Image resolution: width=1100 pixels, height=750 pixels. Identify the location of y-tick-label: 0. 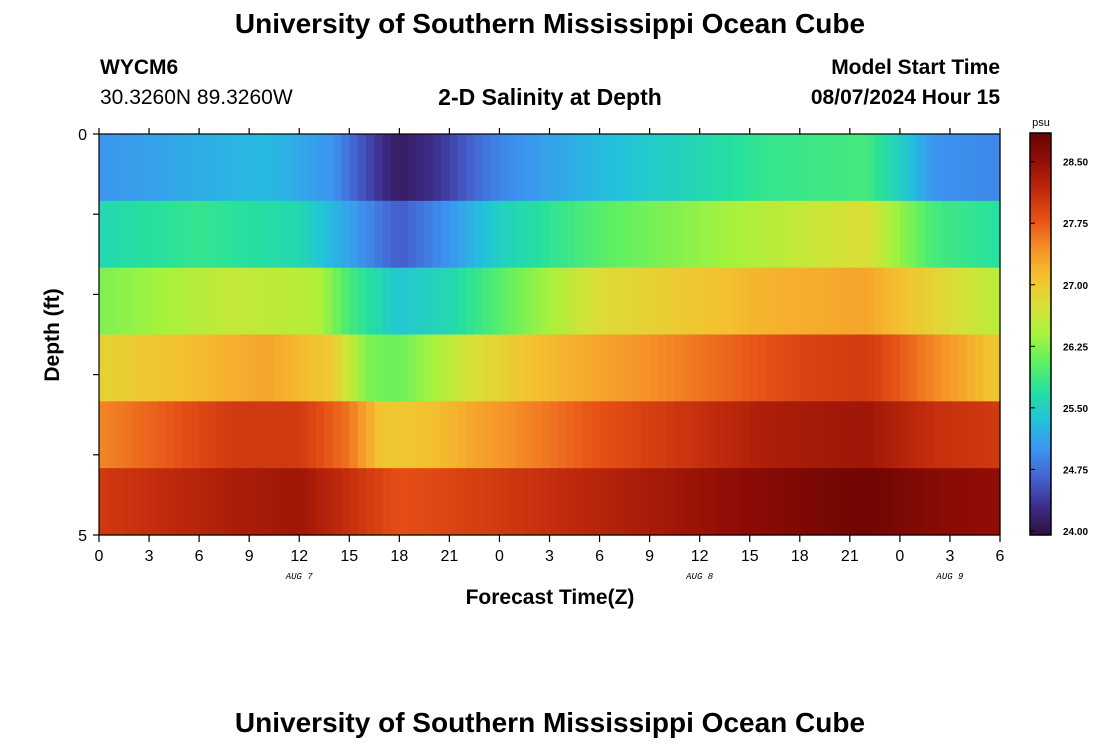
(82, 135).